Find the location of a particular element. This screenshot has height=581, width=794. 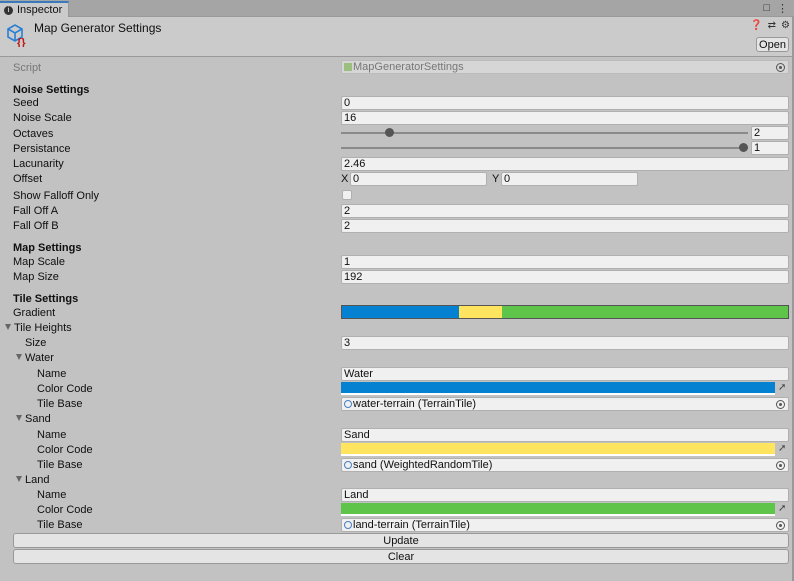

water-tile-base-label: Tile Base is located at coordinates (60, 404).